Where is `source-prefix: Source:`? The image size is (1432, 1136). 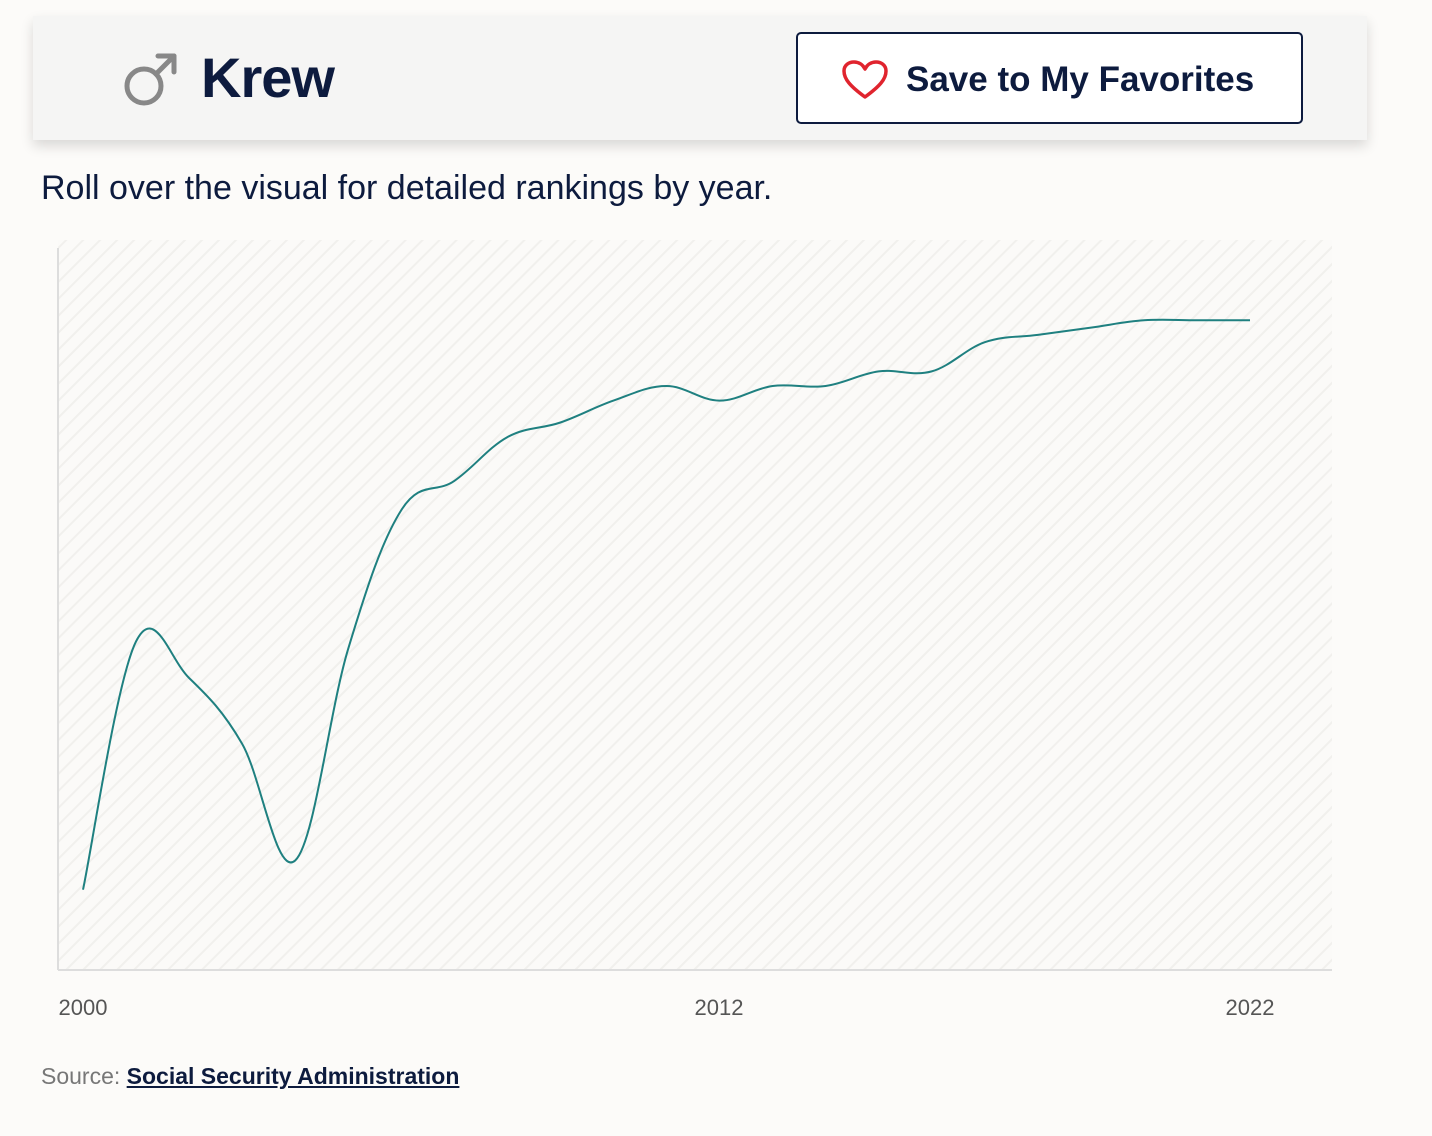
source-prefix: Source: is located at coordinates (84, 1076).